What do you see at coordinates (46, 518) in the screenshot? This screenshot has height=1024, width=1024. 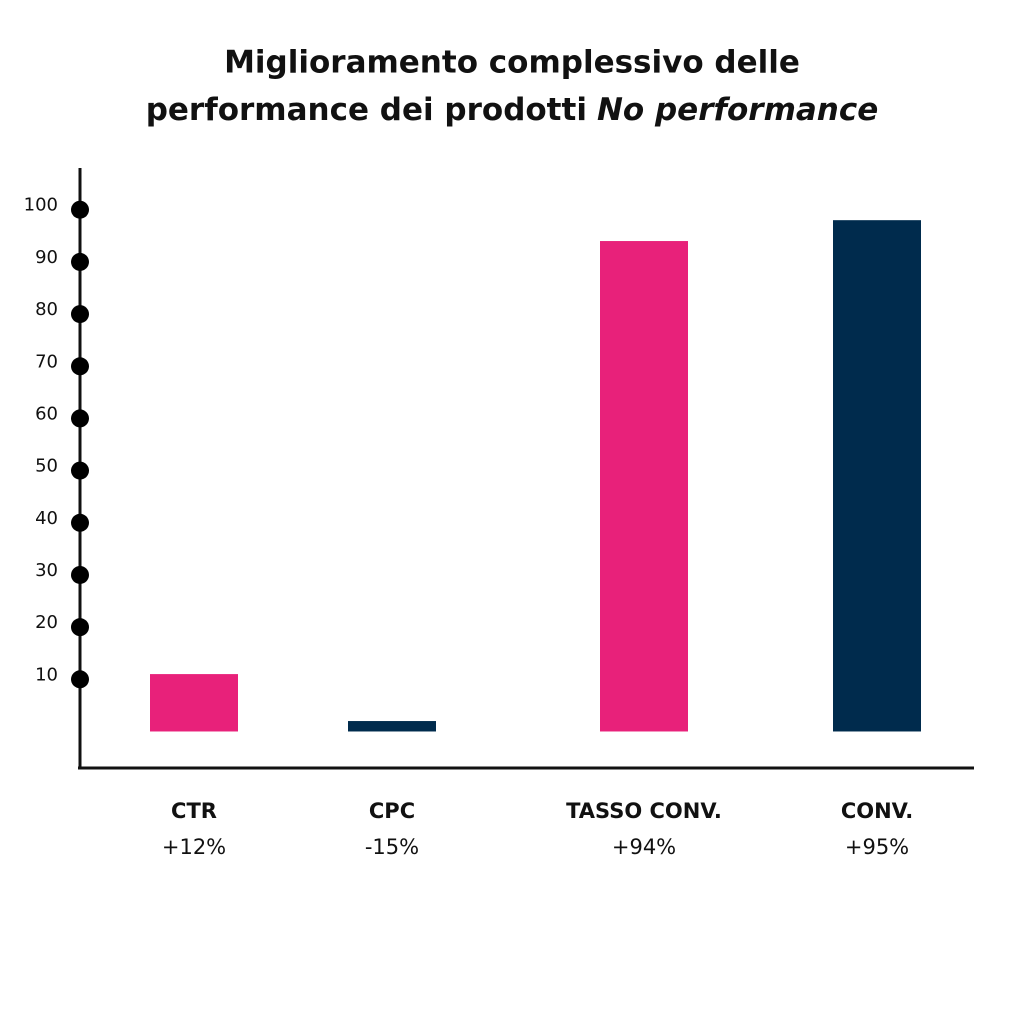 I see `y-tick-label: 40` at bounding box center [46, 518].